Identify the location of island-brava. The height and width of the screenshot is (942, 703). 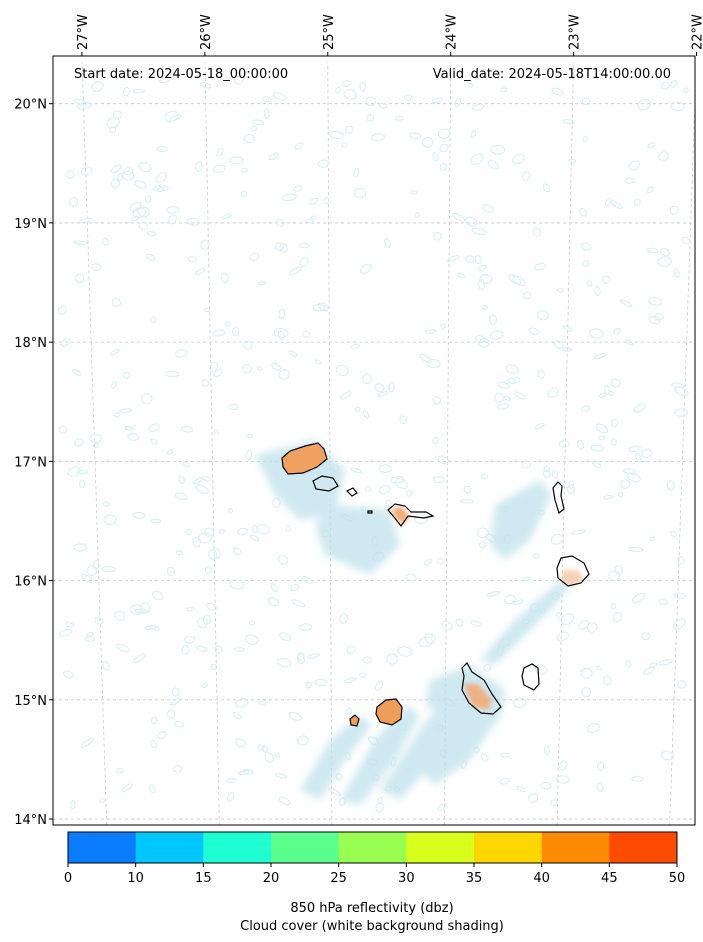
(354, 720).